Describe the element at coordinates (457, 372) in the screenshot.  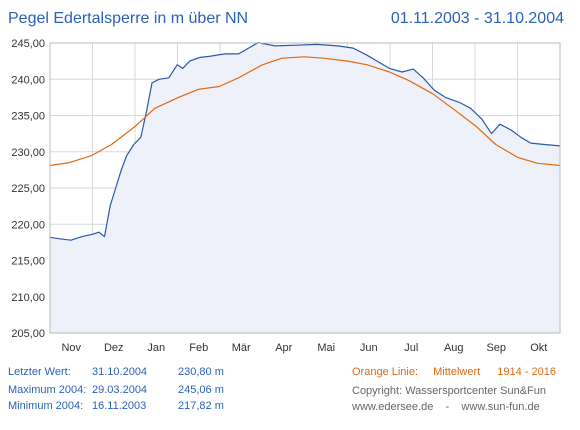
I see `legend-series: Mittelwert` at that location.